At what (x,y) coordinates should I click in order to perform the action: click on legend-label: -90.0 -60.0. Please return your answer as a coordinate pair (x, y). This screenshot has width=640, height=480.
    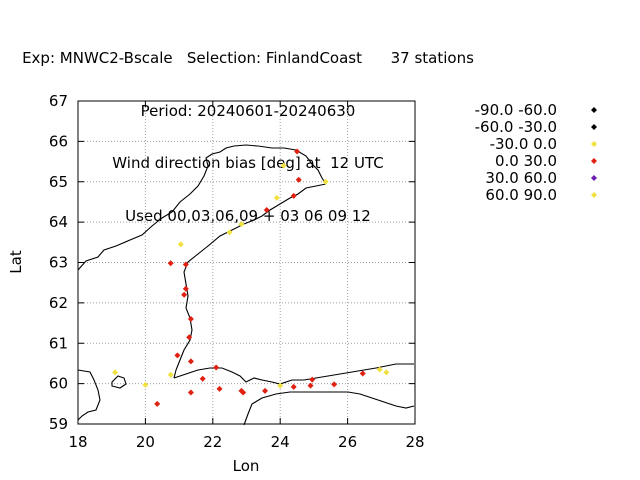
    Looking at the image, I should click on (516, 110).